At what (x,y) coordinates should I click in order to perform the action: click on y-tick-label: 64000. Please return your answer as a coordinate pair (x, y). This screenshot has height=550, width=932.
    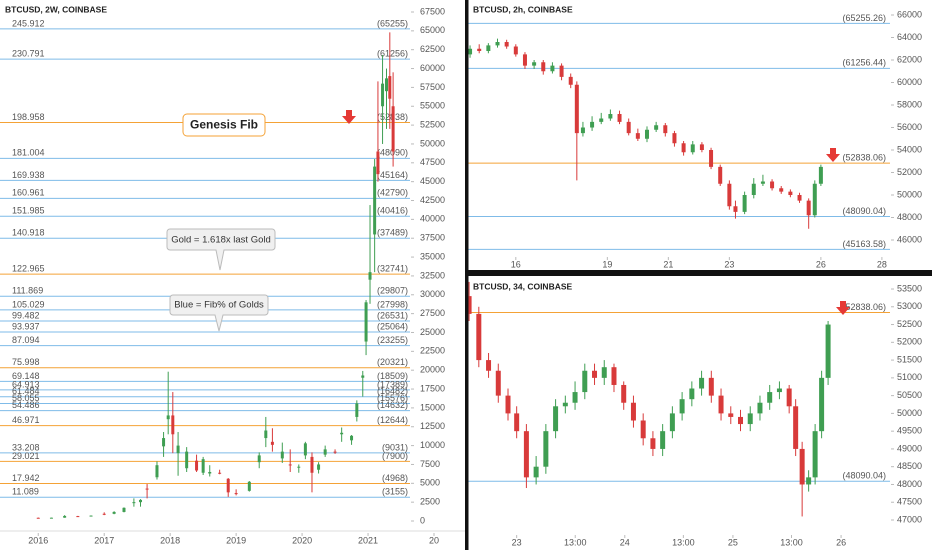
    Looking at the image, I should click on (909, 37).